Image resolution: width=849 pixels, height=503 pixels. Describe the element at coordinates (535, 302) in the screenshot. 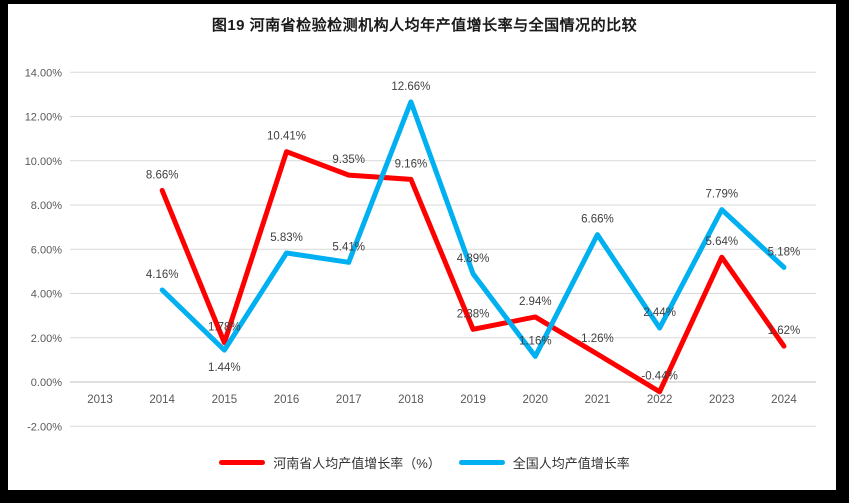

I see `henan-data-label: 2.94%` at that location.